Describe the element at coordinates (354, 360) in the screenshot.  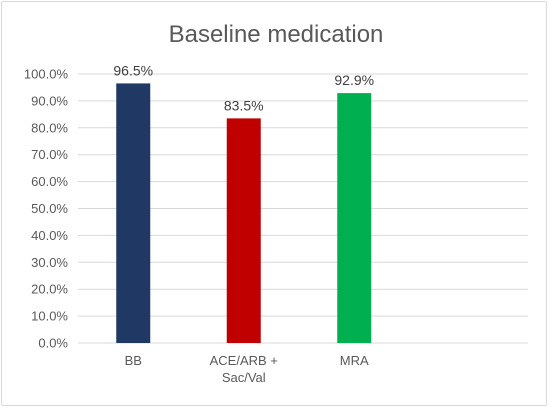
I see `category-label: MRA` at that location.